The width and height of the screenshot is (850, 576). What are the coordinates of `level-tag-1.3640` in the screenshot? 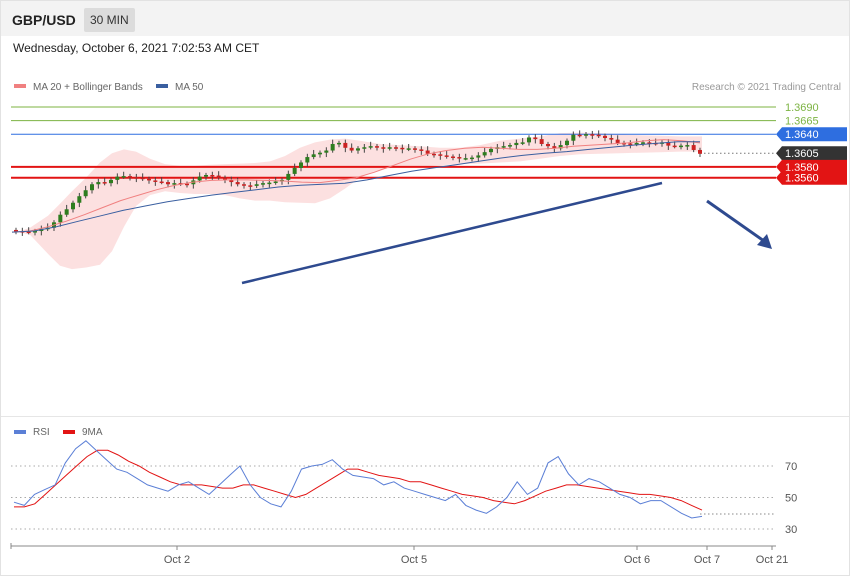 It's located at (811, 134).